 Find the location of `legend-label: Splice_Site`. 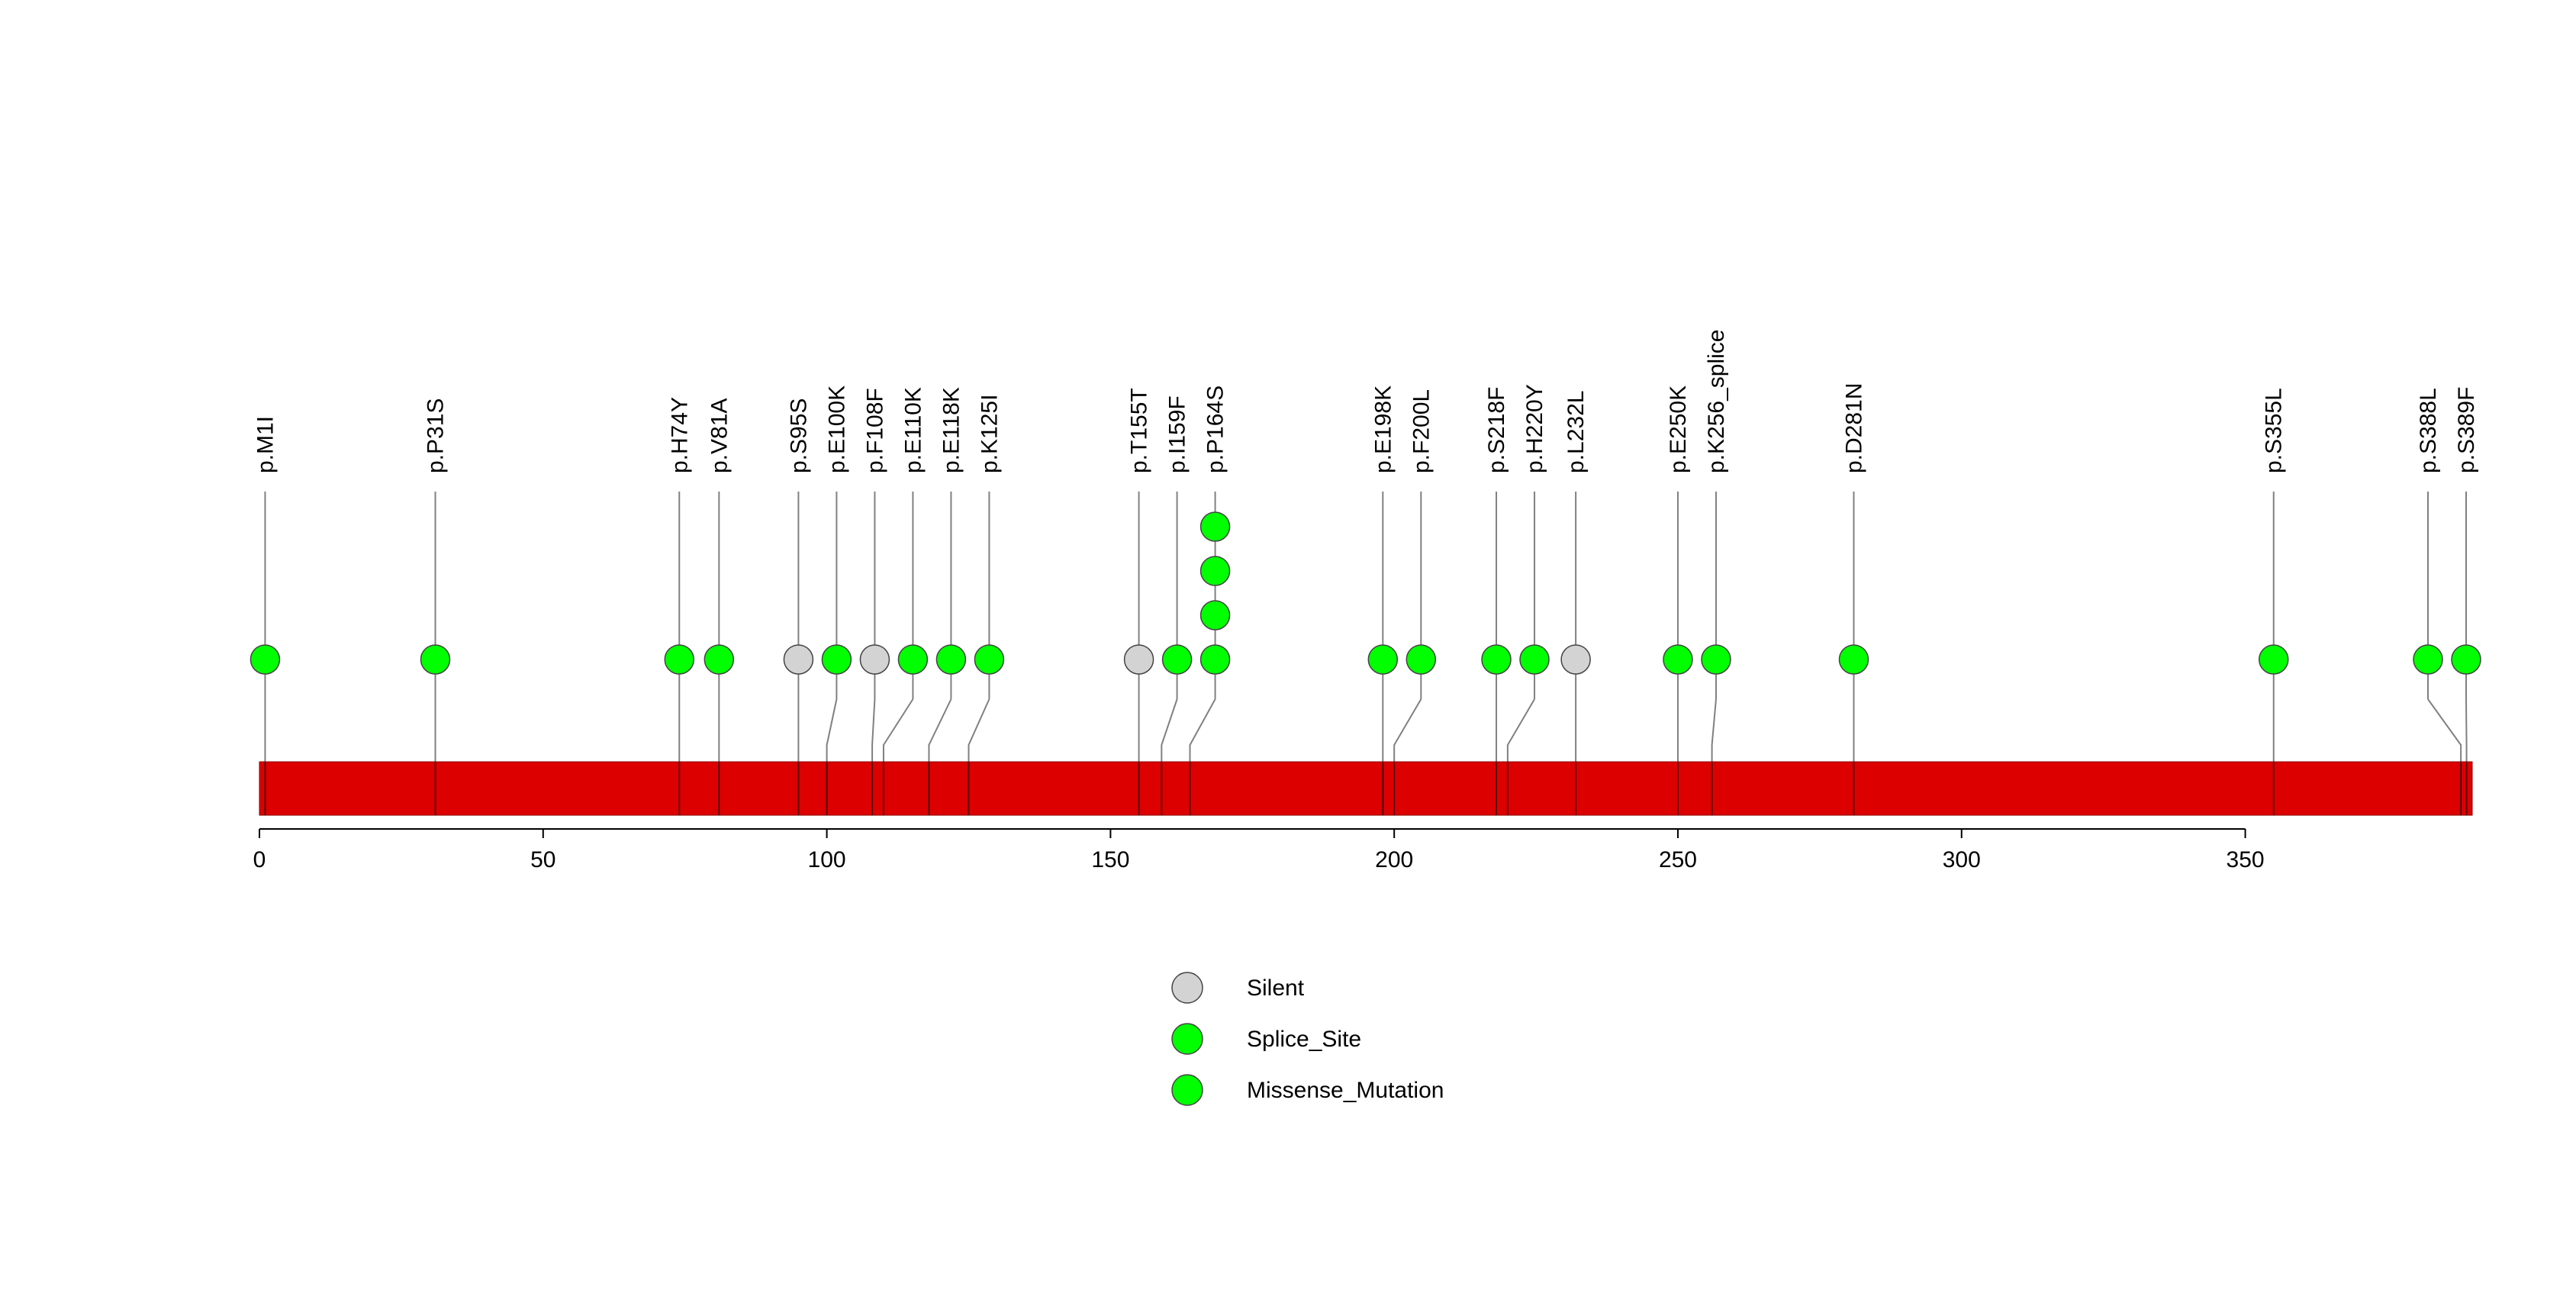

legend-label: Splice_Site is located at coordinates (1304, 1040).